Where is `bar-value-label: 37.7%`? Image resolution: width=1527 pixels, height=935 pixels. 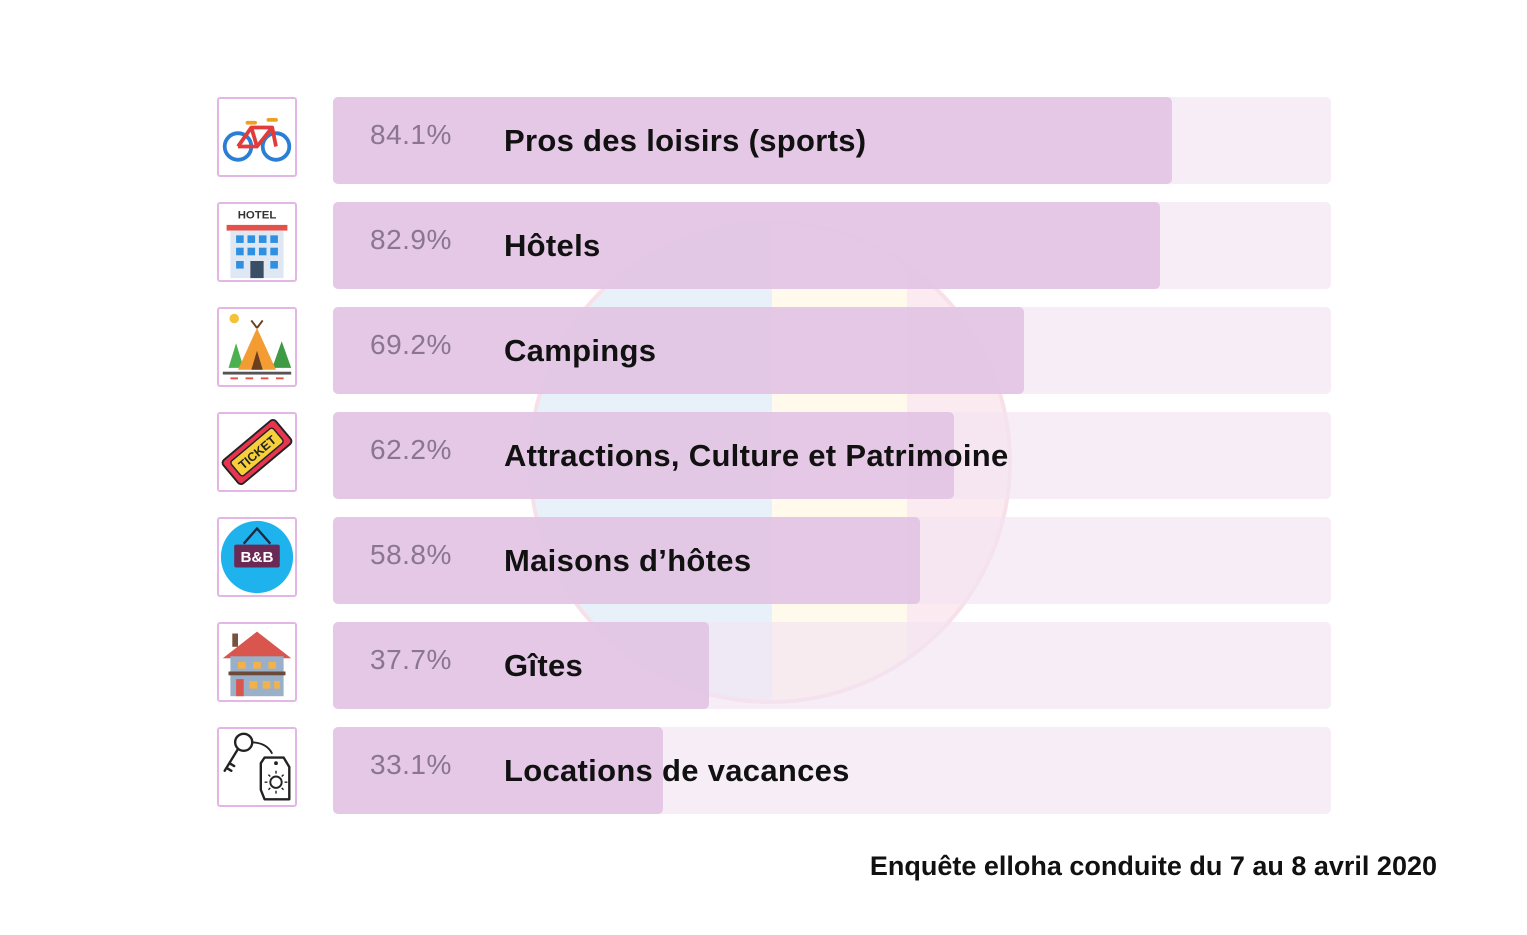 bar-value-label: 37.7% is located at coordinates (411, 659).